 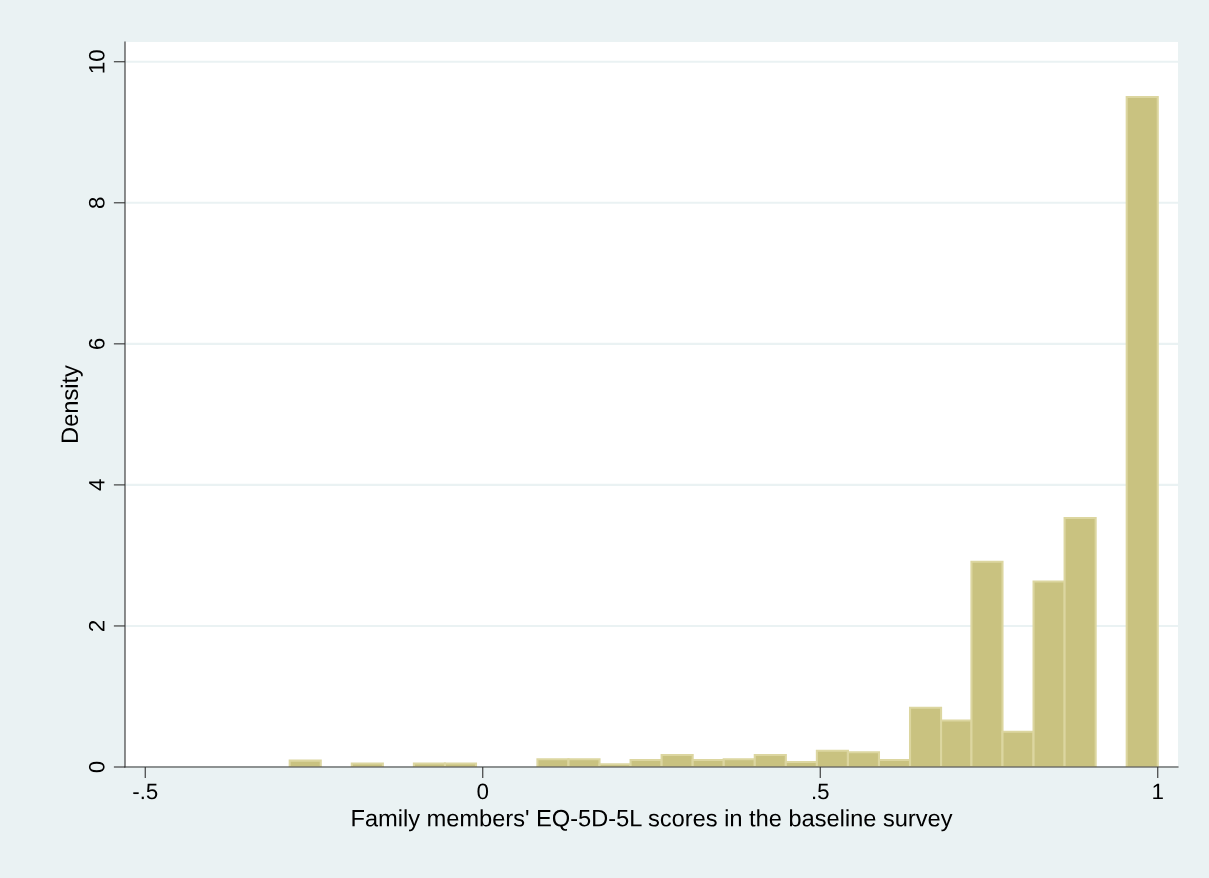 I want to click on x-axis-title: Family members' EQ-5D-5L scores in the baseline survey, so click(x=652, y=820).